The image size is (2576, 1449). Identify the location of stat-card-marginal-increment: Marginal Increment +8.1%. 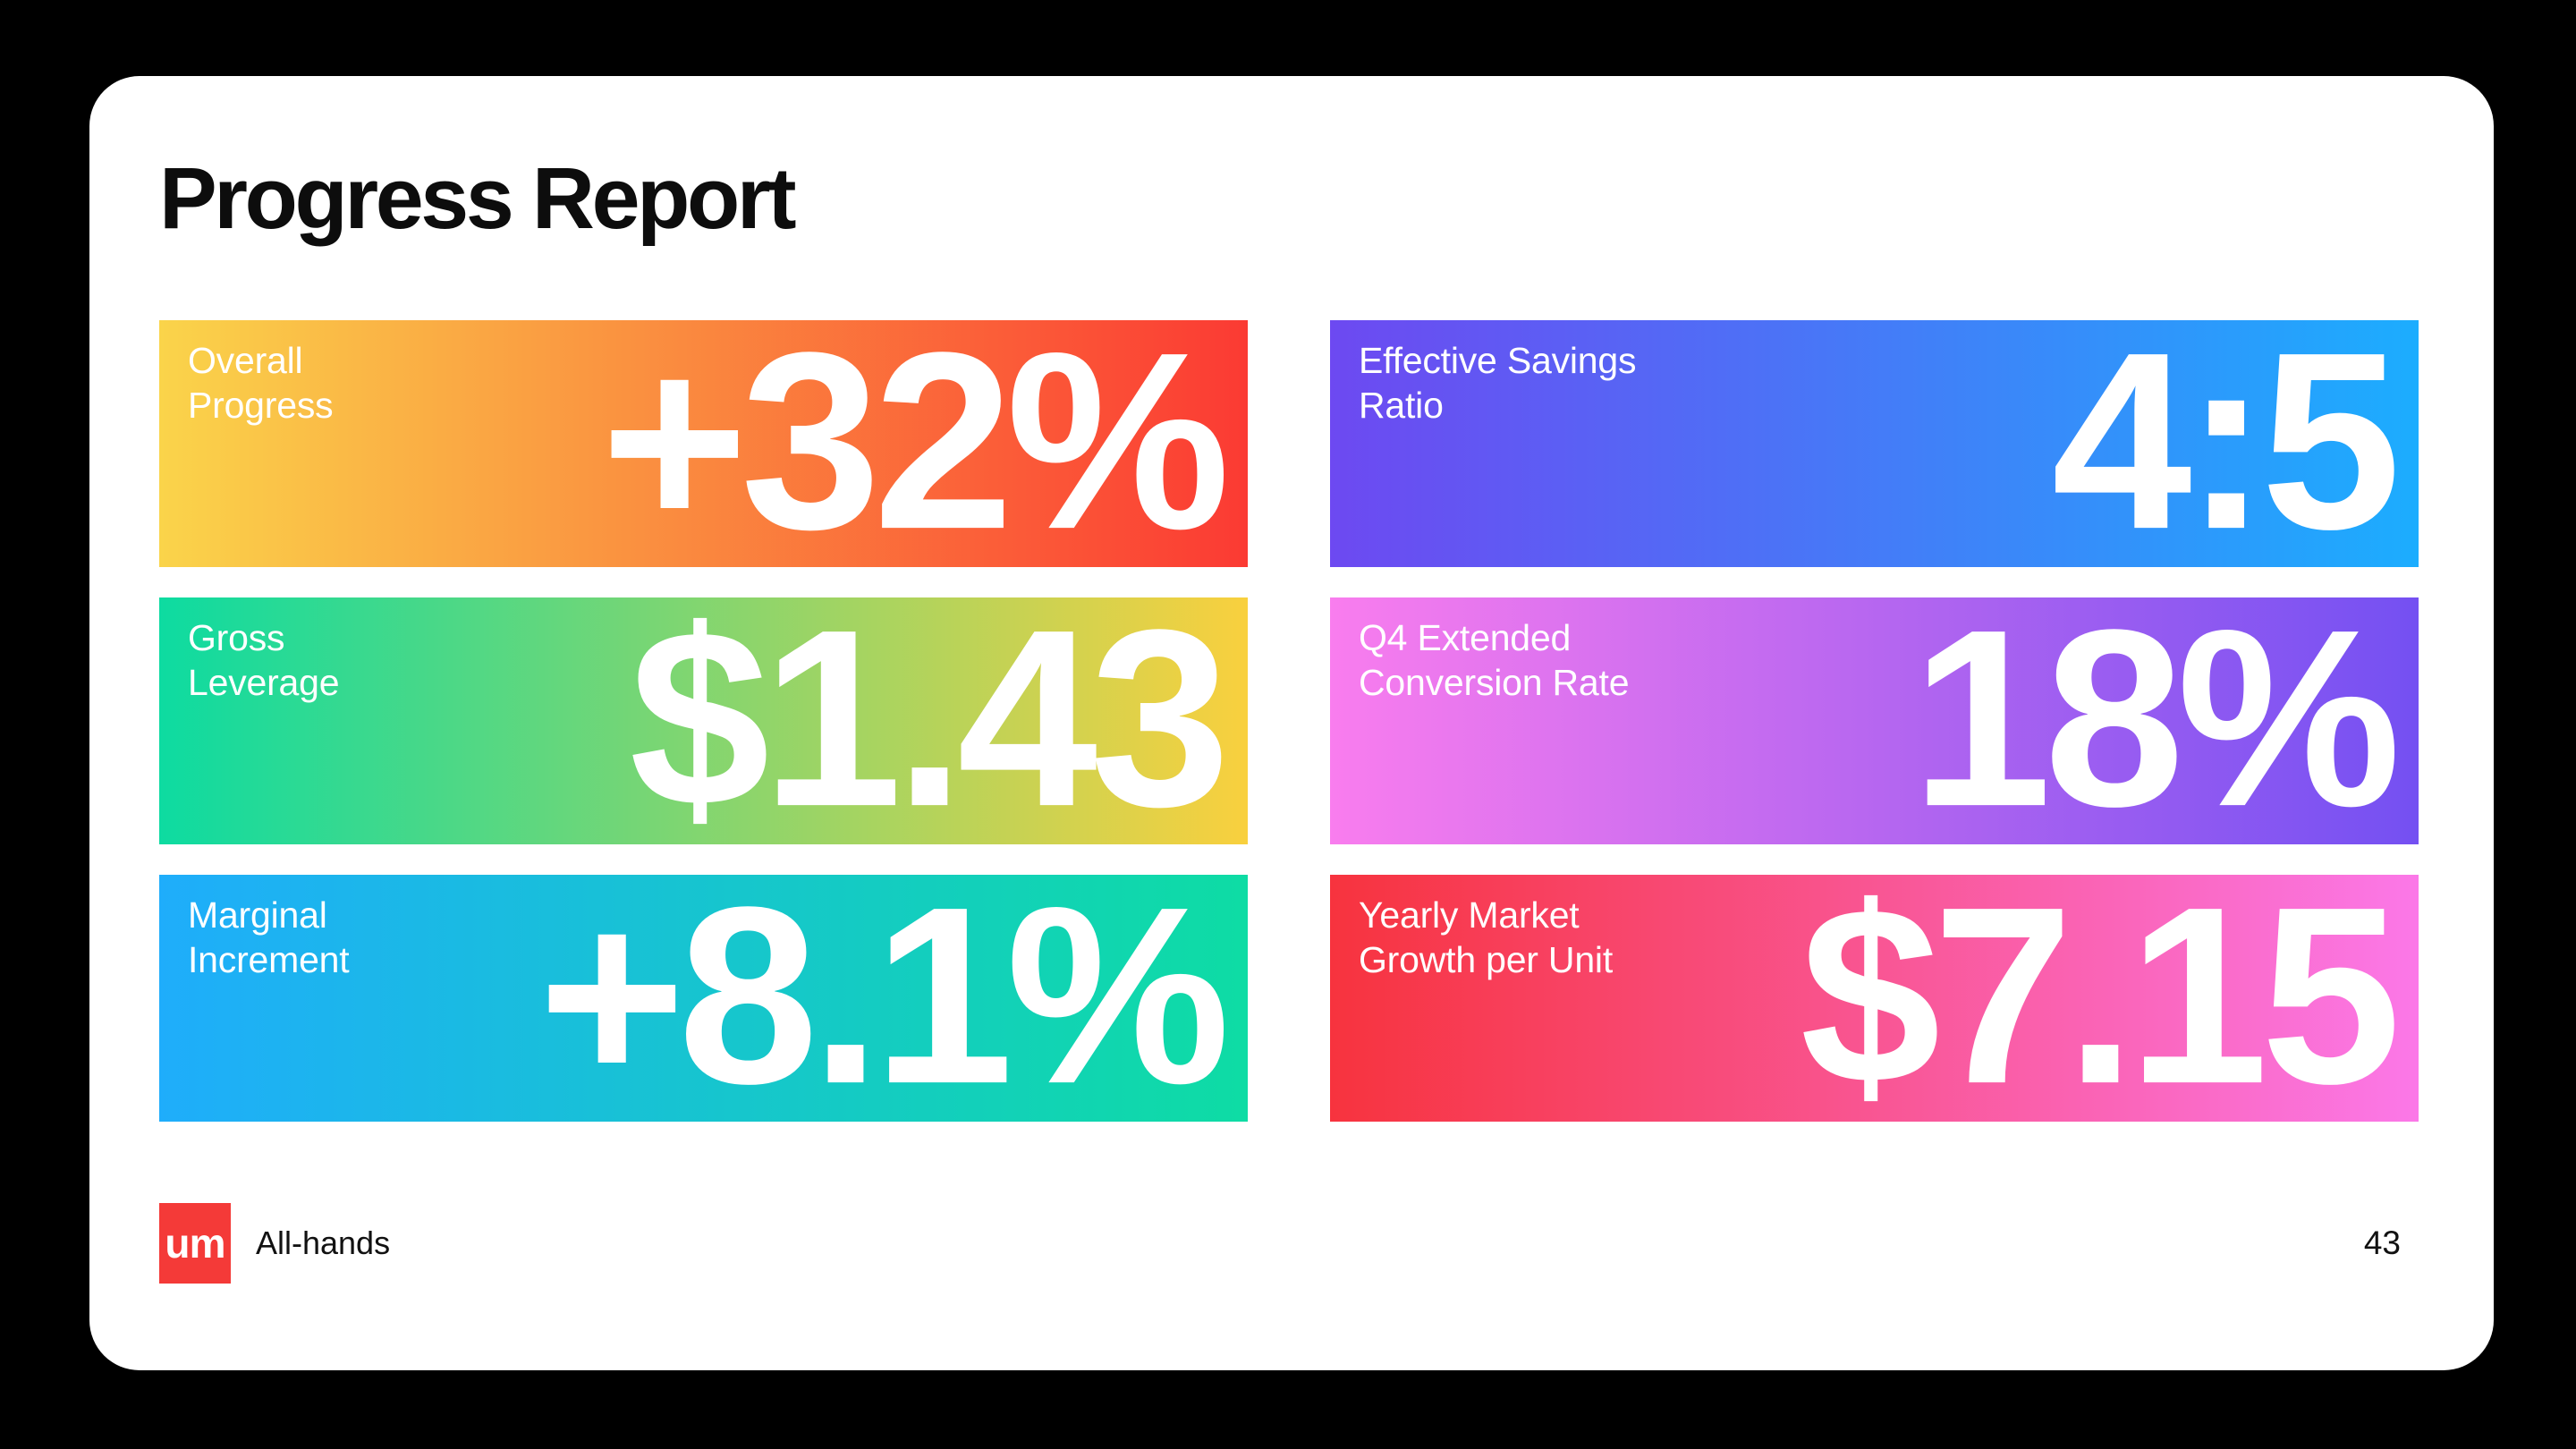
(703, 998).